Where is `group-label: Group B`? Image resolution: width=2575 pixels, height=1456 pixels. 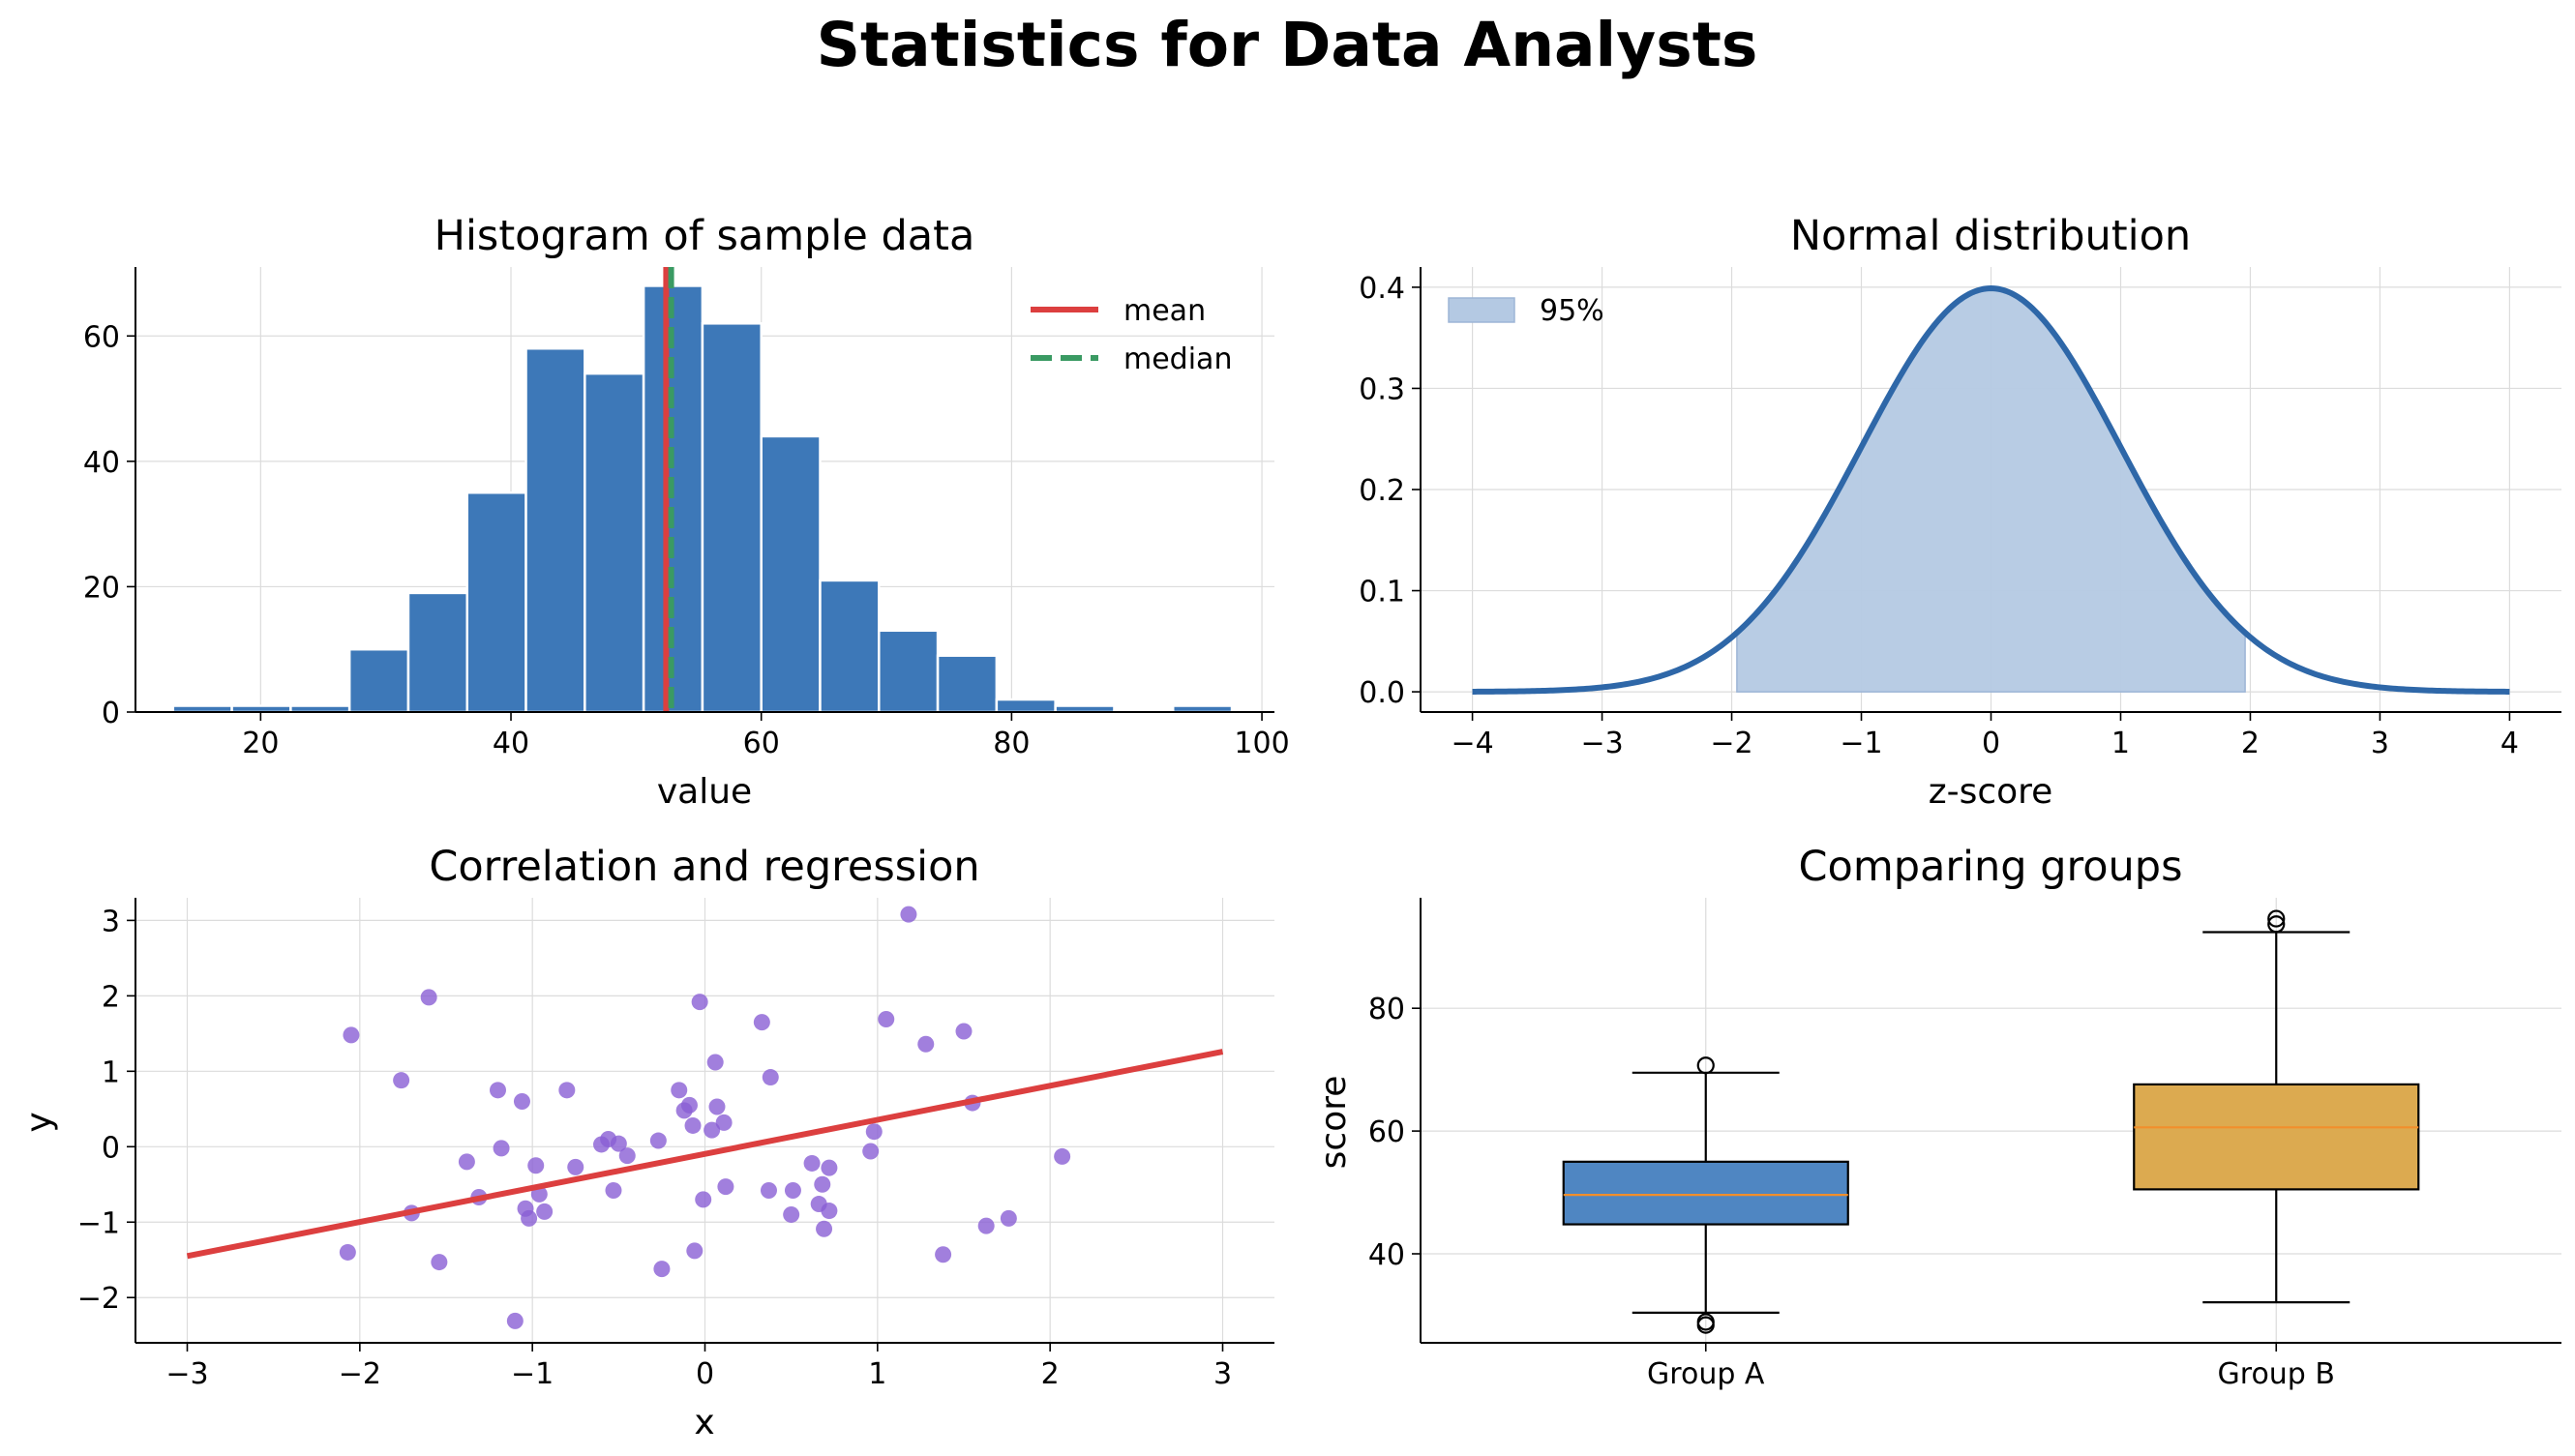 group-label: Group B is located at coordinates (2276, 1374).